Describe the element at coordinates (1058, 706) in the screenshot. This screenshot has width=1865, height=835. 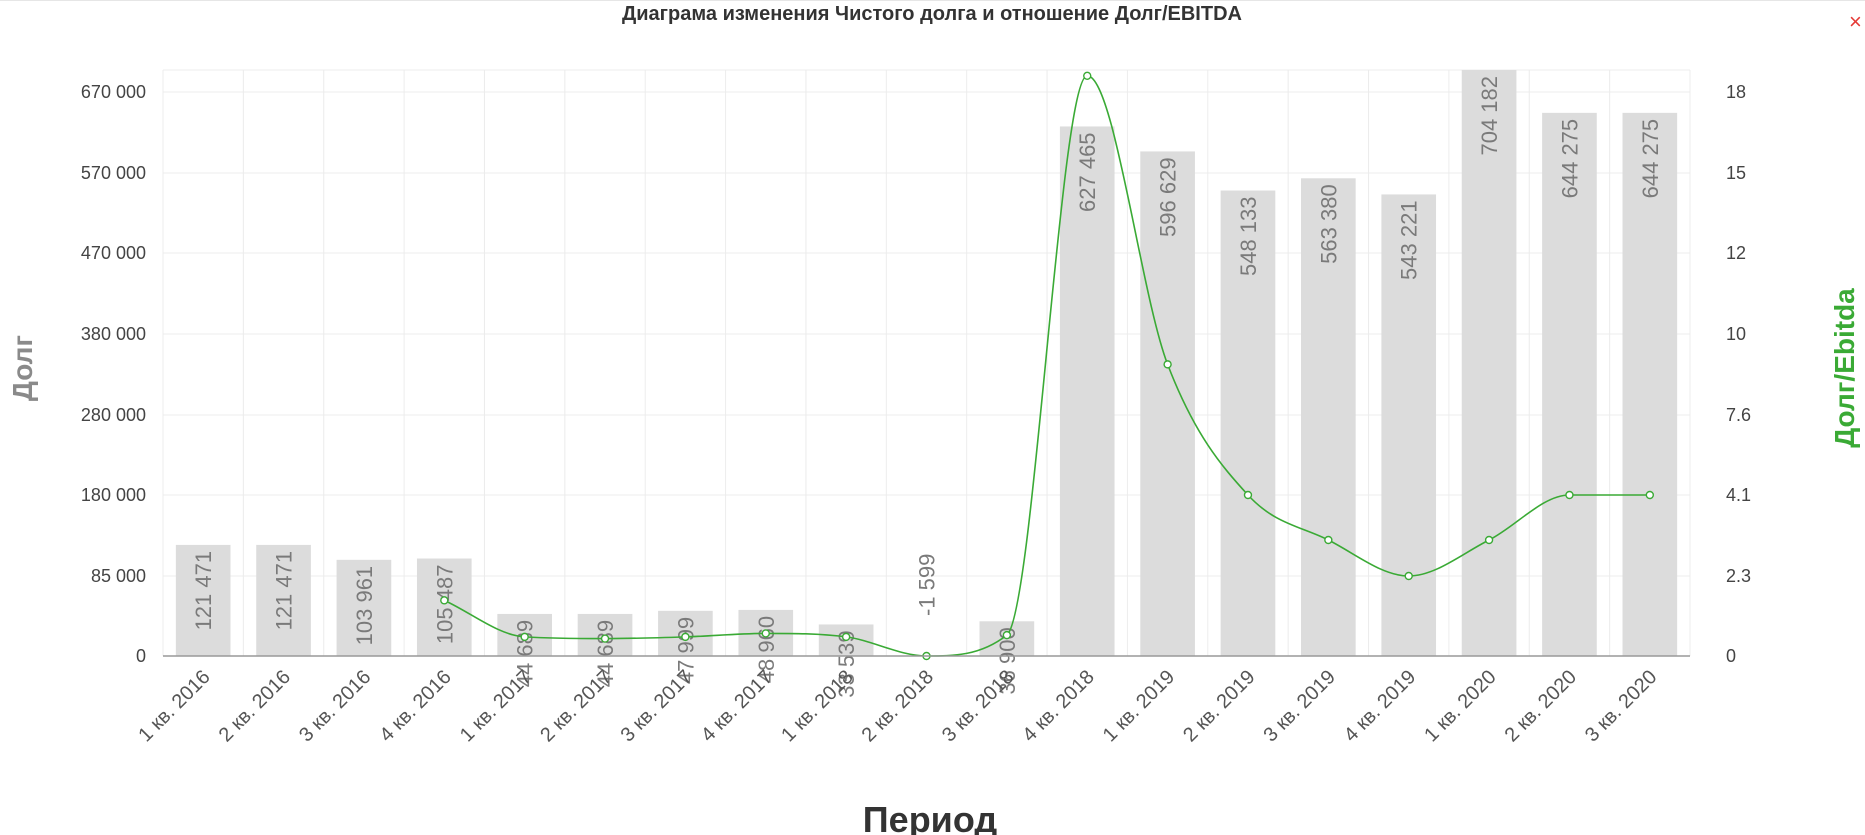
I see `x-tick-label: 4 кв. 2018` at that location.